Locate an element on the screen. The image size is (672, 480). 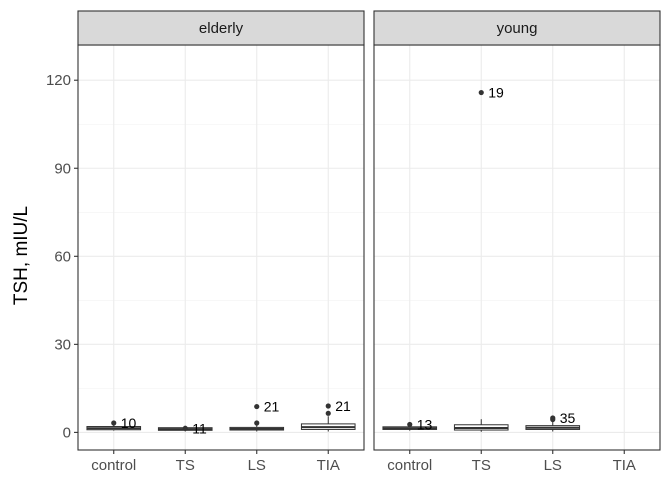
y-tick-label: 0 is located at coordinates (67, 432).